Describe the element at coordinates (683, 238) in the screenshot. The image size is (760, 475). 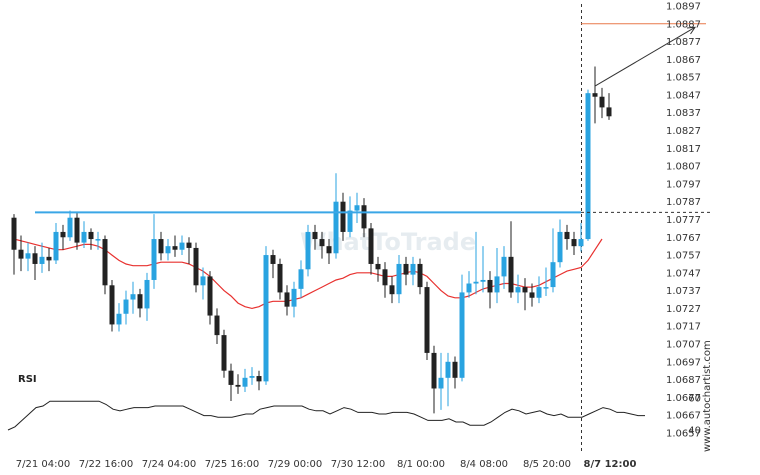
I see `price-tick-label: 1.0767` at that location.